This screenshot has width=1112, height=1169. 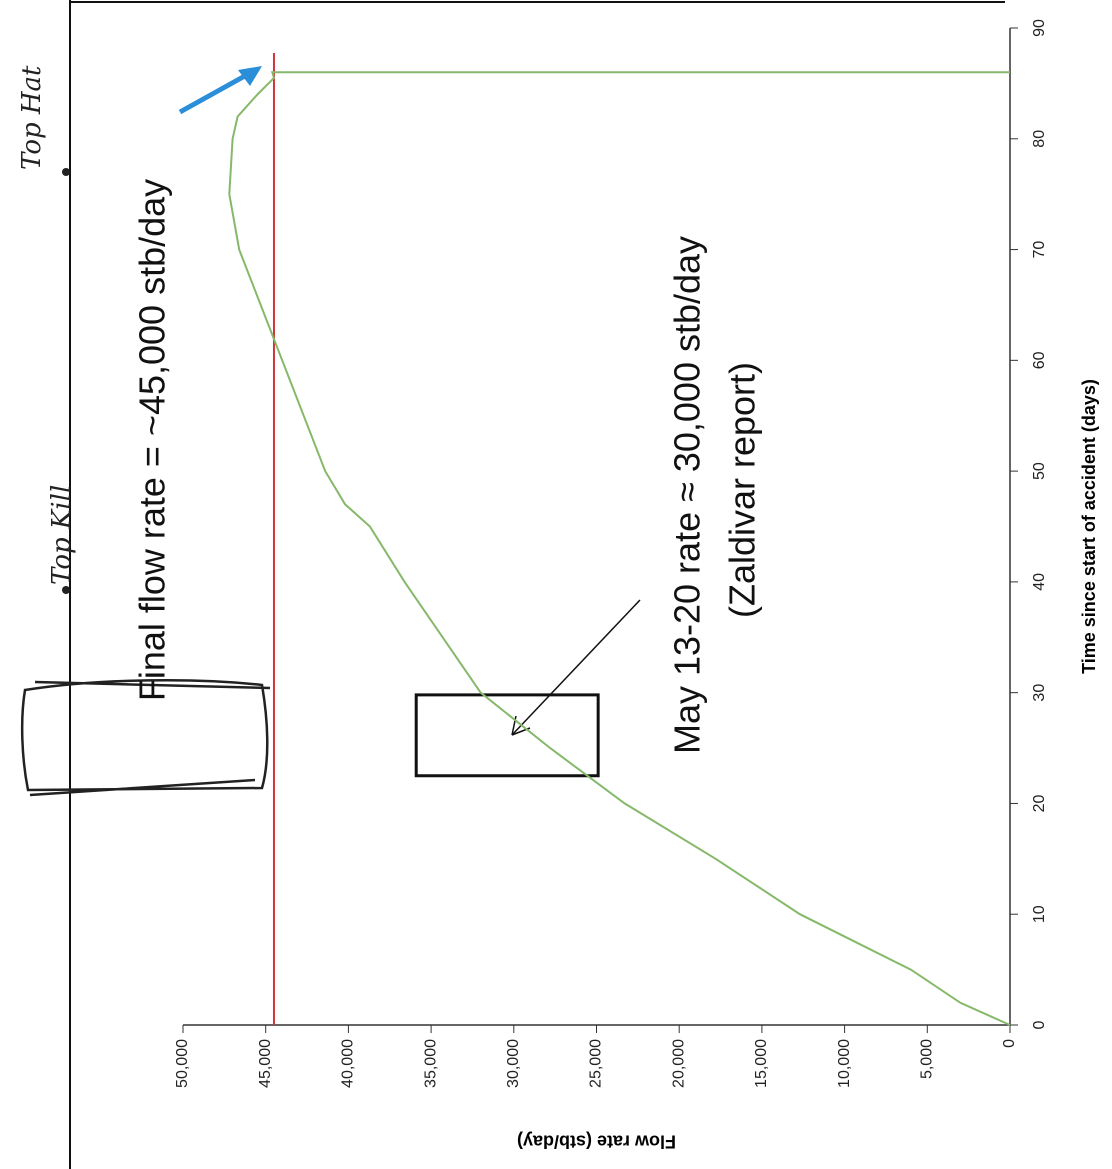 What do you see at coordinates (152, 440) in the screenshot?
I see `annotation: Final flow rate = ~45,000 stb/day` at bounding box center [152, 440].